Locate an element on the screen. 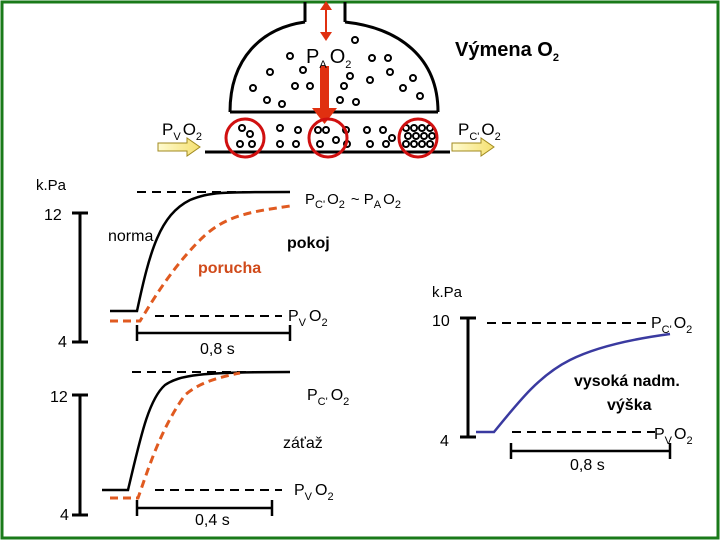 This screenshot has height=540, width=720. rest-y-tick-low: 4 is located at coordinates (62, 342).